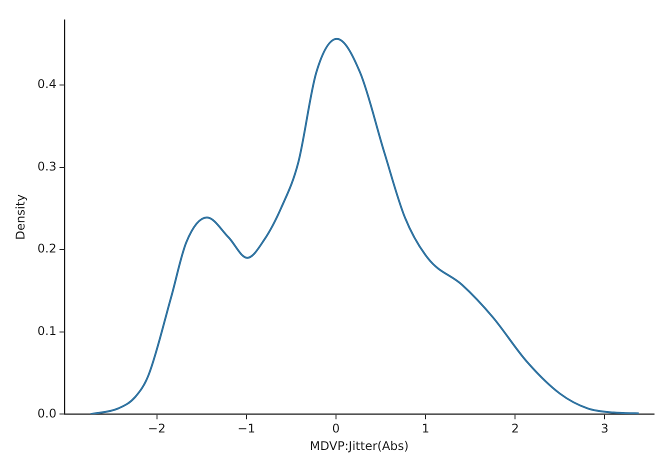 This screenshot has height=466, width=670. Describe the element at coordinates (515, 429) in the screenshot. I see `x-tick-label: 2` at that location.